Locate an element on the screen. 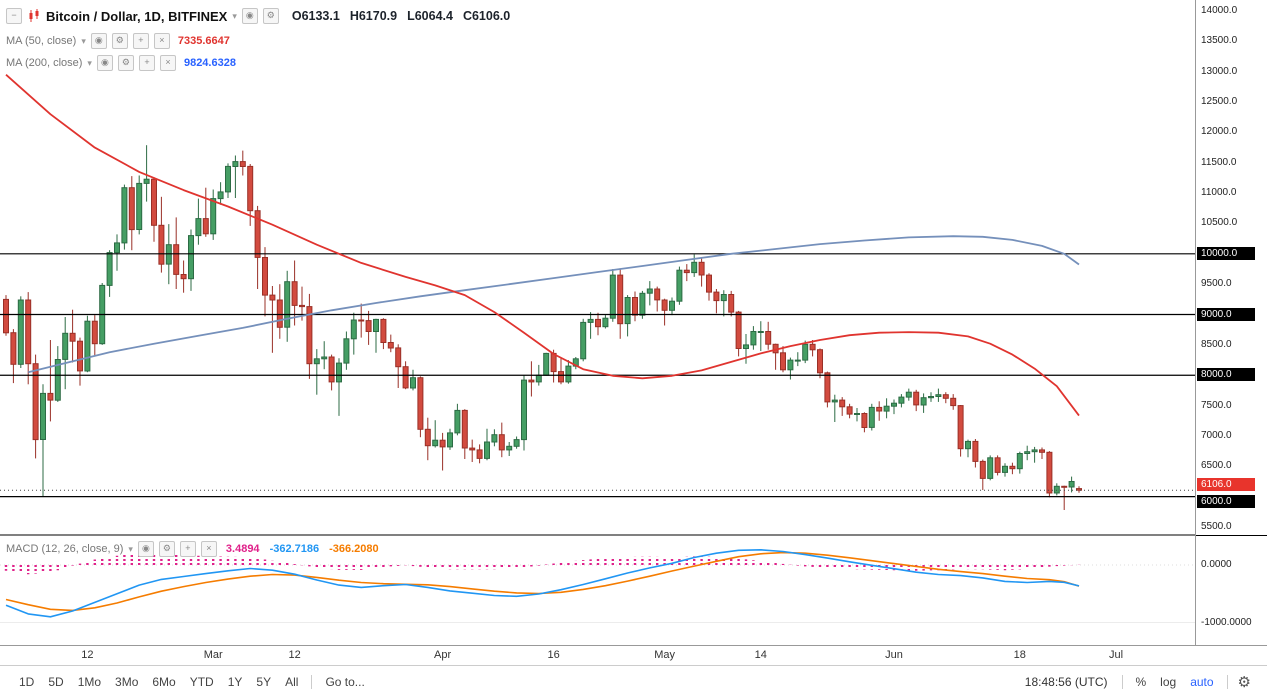  price-badge: 8000.0 is located at coordinates (1226, 375).